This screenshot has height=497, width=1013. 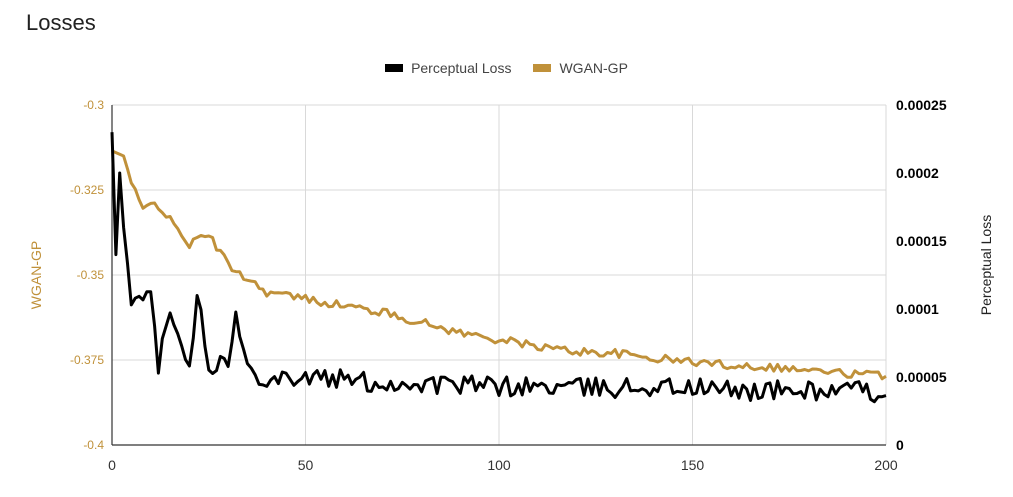 I want to click on y-left-tick-label: -0.35, so click(x=91, y=275).